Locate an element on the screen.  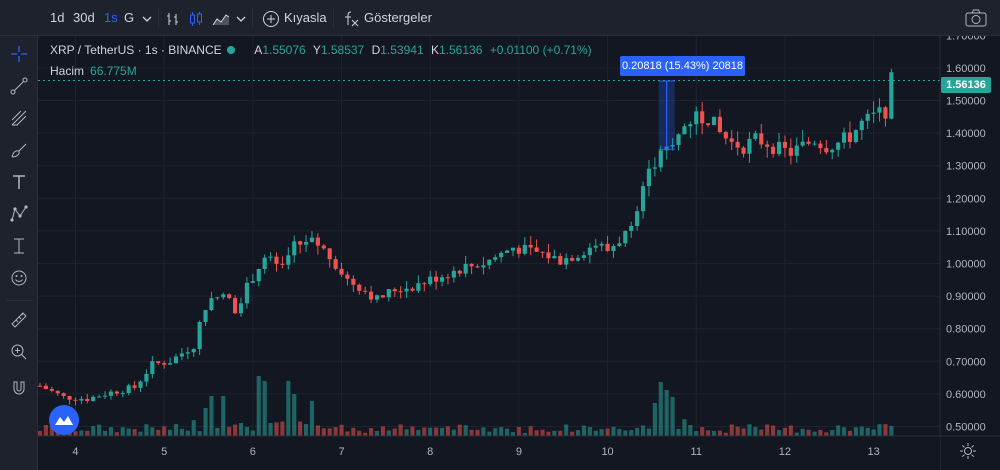
pattern-icon is located at coordinates (19, 214).